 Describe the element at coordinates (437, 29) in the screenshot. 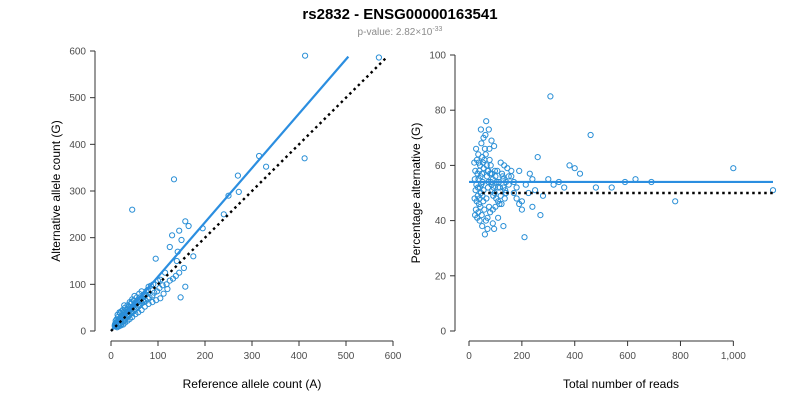

I see `subtitle-exponent: -33` at that location.